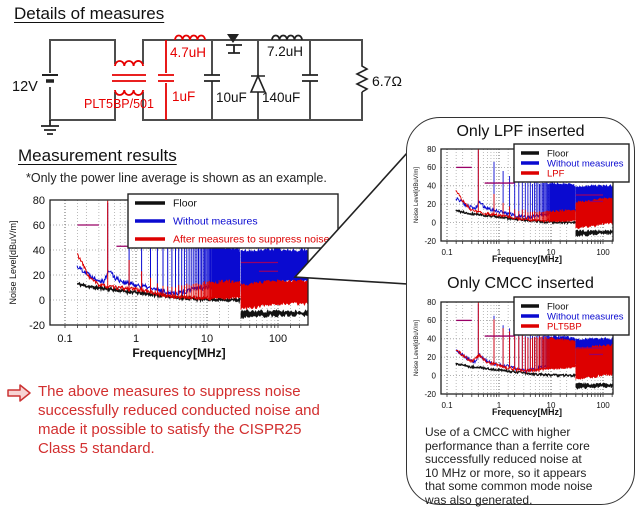 This screenshot has width=641, height=516. Describe the element at coordinates (351, 217) in the screenshot. I see `callout-wedge` at that location.